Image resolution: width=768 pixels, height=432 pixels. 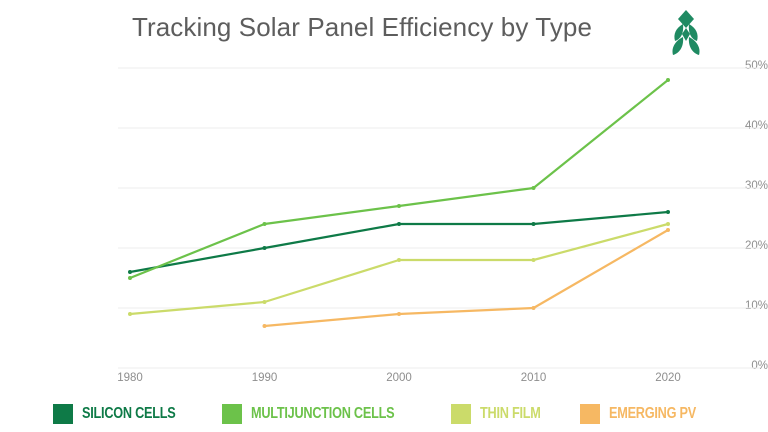 What do you see at coordinates (756, 186) in the screenshot?
I see `y-axis-tick-label: 30%` at bounding box center [756, 186].